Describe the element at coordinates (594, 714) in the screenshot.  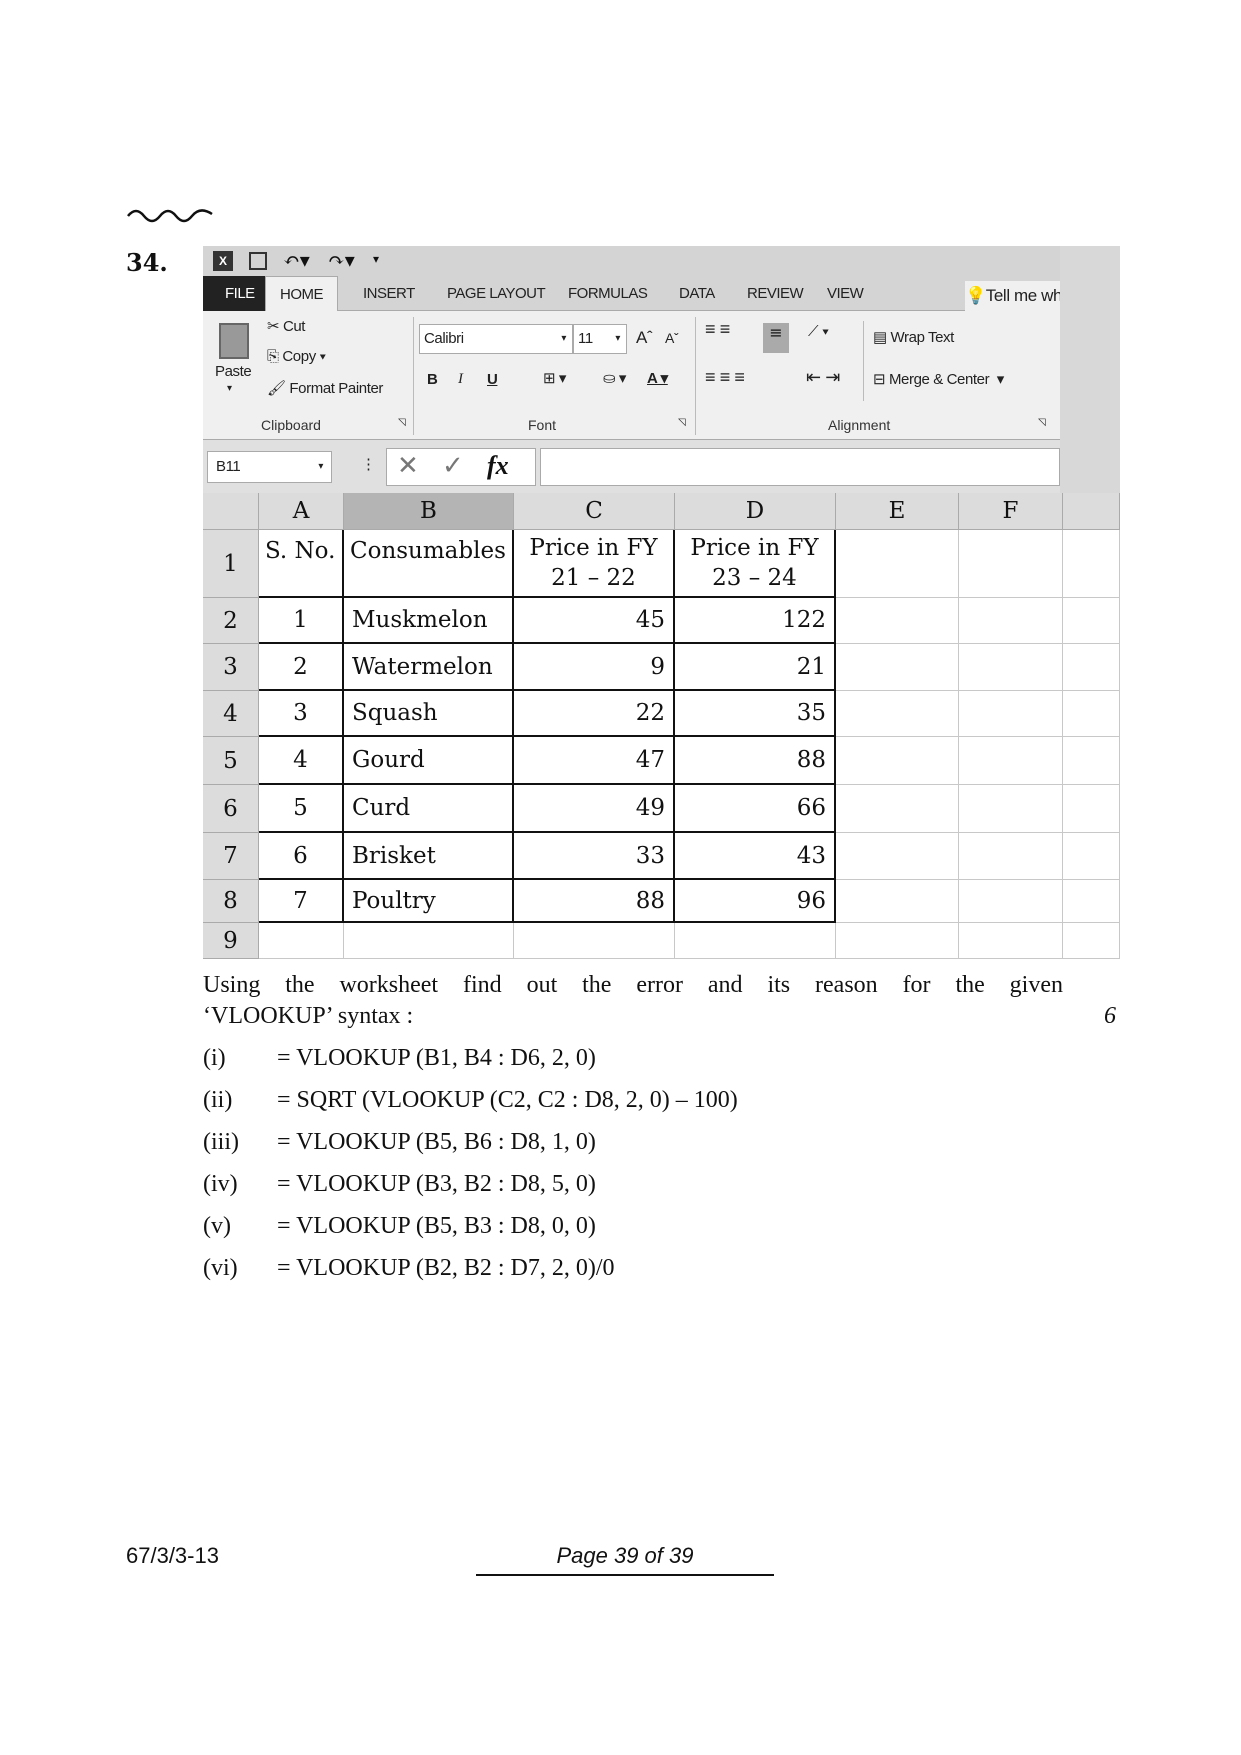
I see `table-cell: 22` at that location.